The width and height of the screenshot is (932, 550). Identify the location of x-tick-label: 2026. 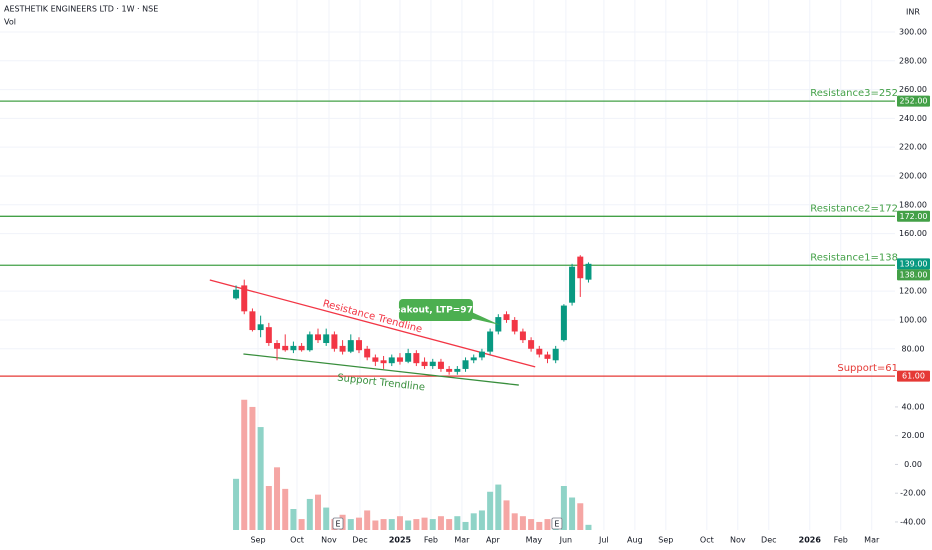
(810, 540).